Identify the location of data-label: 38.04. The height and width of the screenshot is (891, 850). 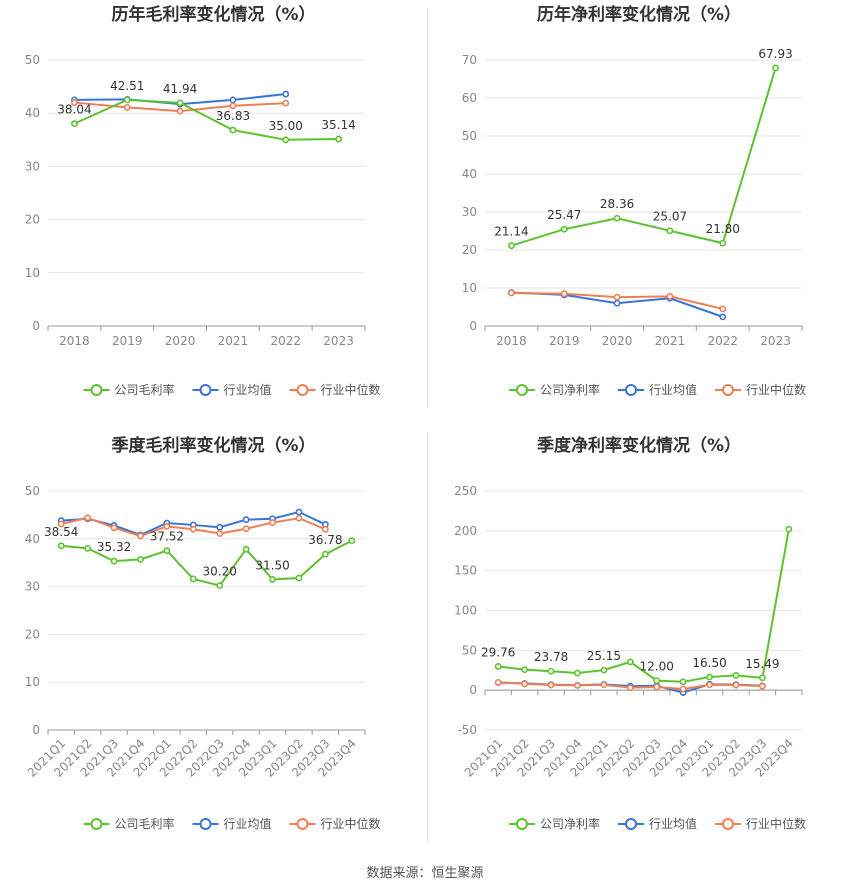
(74, 110).